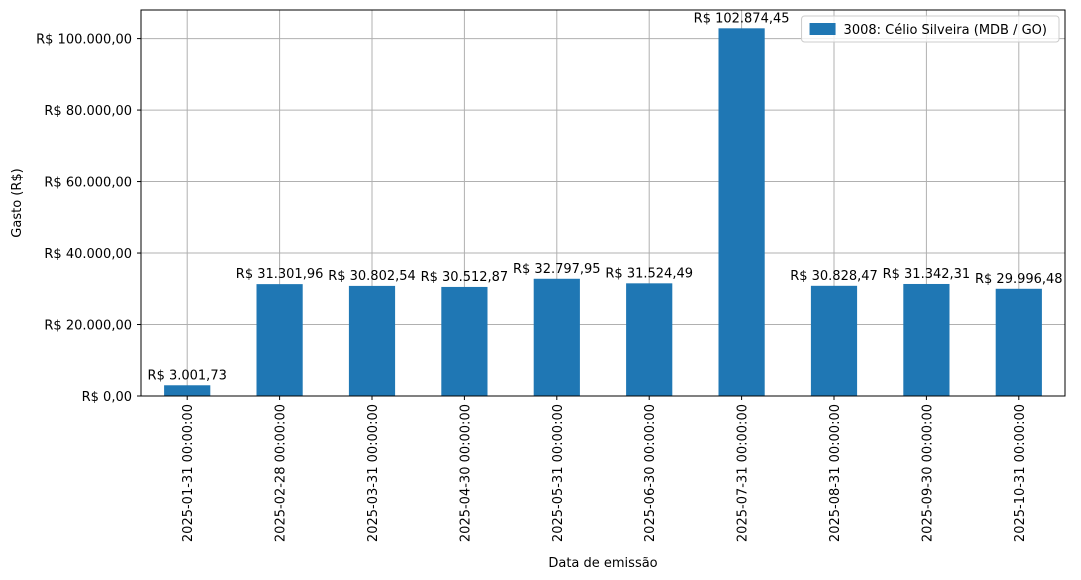 This screenshot has width=1081, height=580. What do you see at coordinates (742, 18) in the screenshot?
I see `bar-value-label: R$ 102.874,45` at bounding box center [742, 18].